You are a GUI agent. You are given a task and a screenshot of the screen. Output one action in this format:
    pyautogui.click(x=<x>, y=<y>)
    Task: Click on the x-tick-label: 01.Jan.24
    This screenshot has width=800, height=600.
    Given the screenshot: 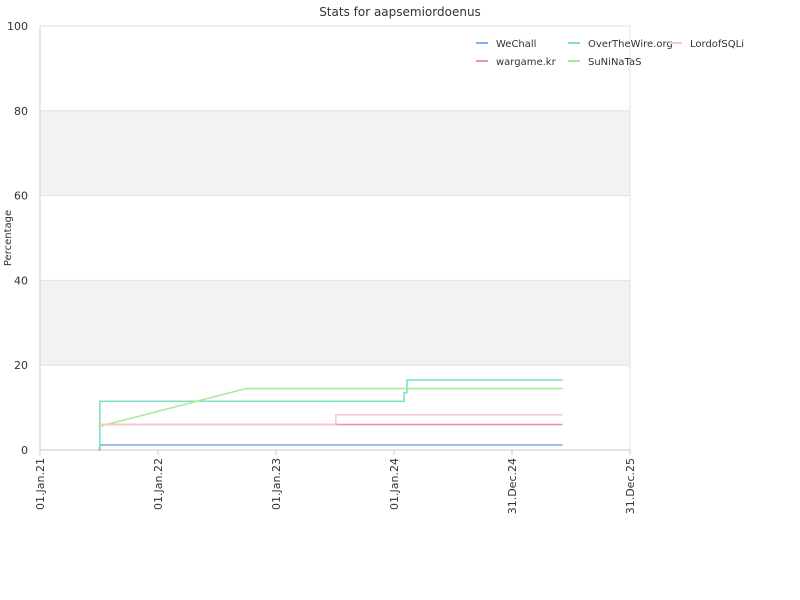 What is the action you would take?
    pyautogui.click(x=394, y=484)
    